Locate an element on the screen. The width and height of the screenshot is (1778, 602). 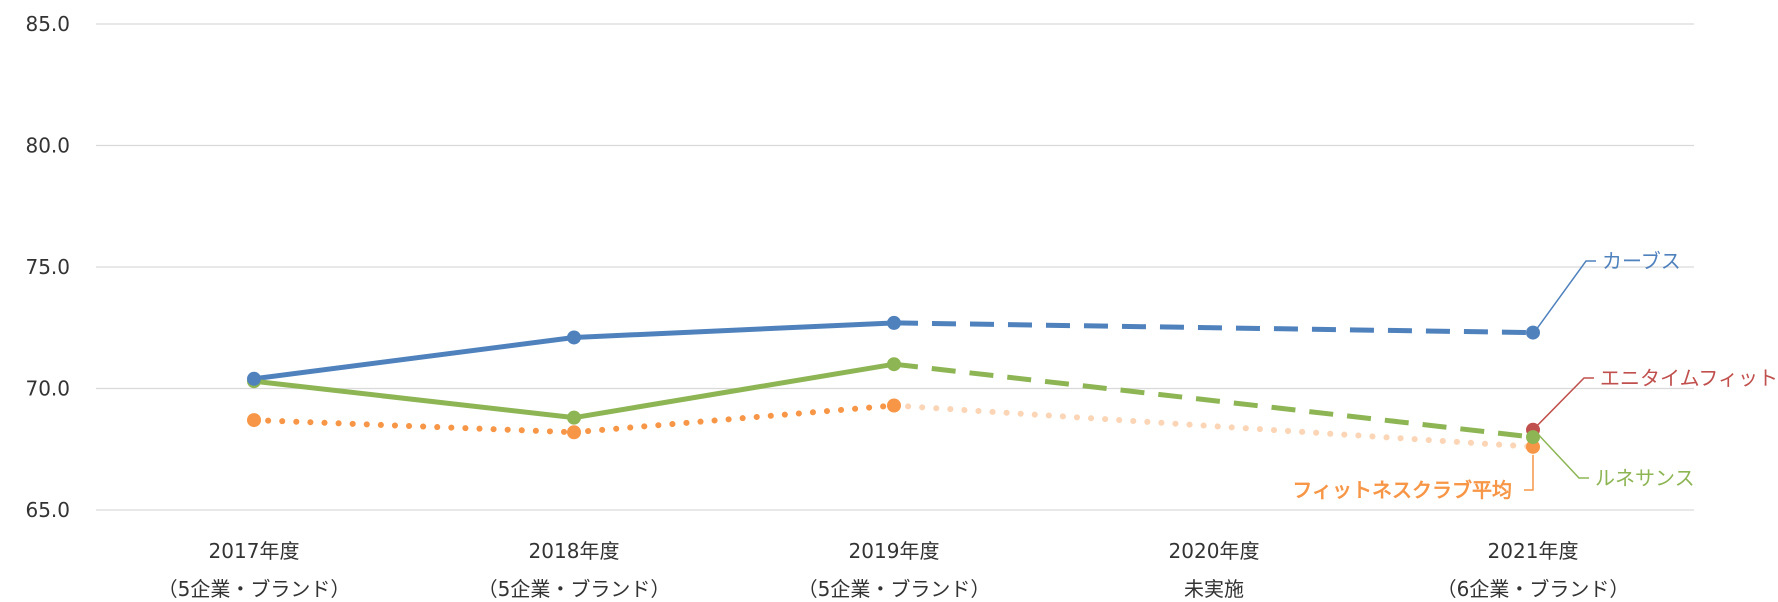
y-tick-label: 65.0 is located at coordinates (47, 510).